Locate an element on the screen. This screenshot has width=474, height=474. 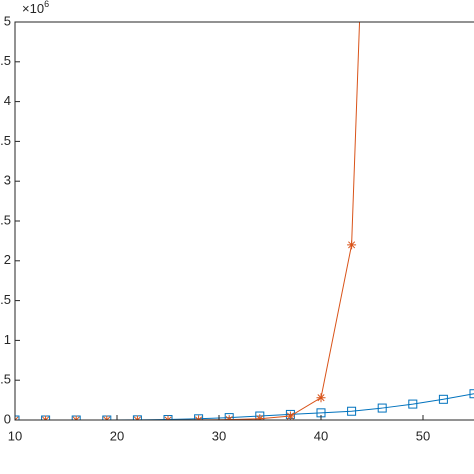
y-tick-label: 2 is located at coordinates (7, 259).